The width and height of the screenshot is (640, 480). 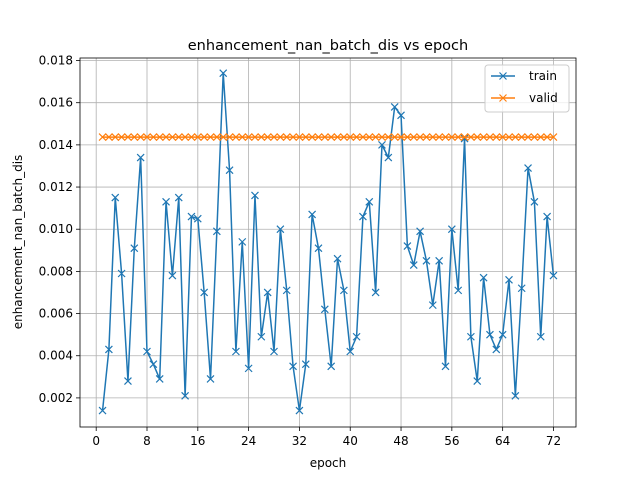 I want to click on y-tick-label: 0.016, so click(x=56, y=103).